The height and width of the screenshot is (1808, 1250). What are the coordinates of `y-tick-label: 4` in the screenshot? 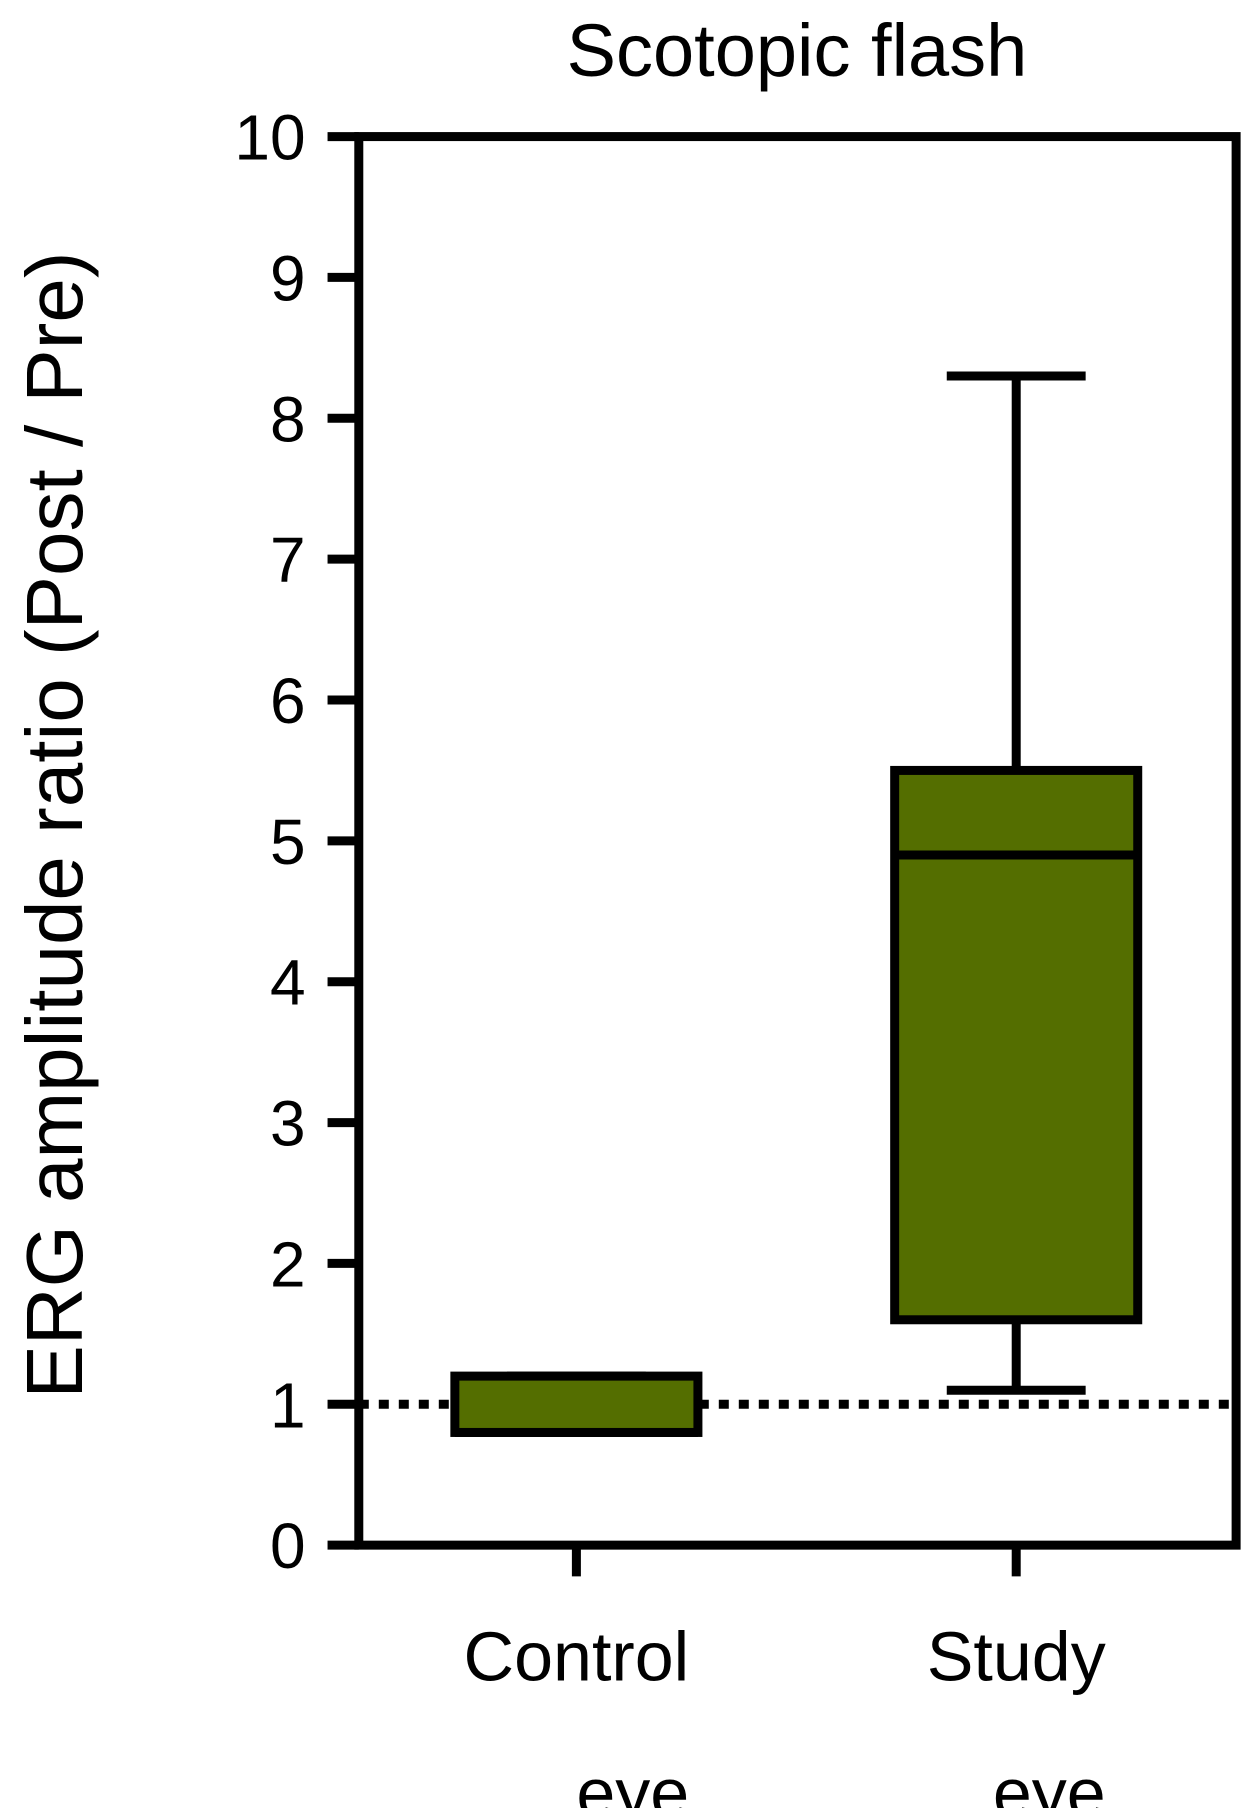 It's located at (288, 983).